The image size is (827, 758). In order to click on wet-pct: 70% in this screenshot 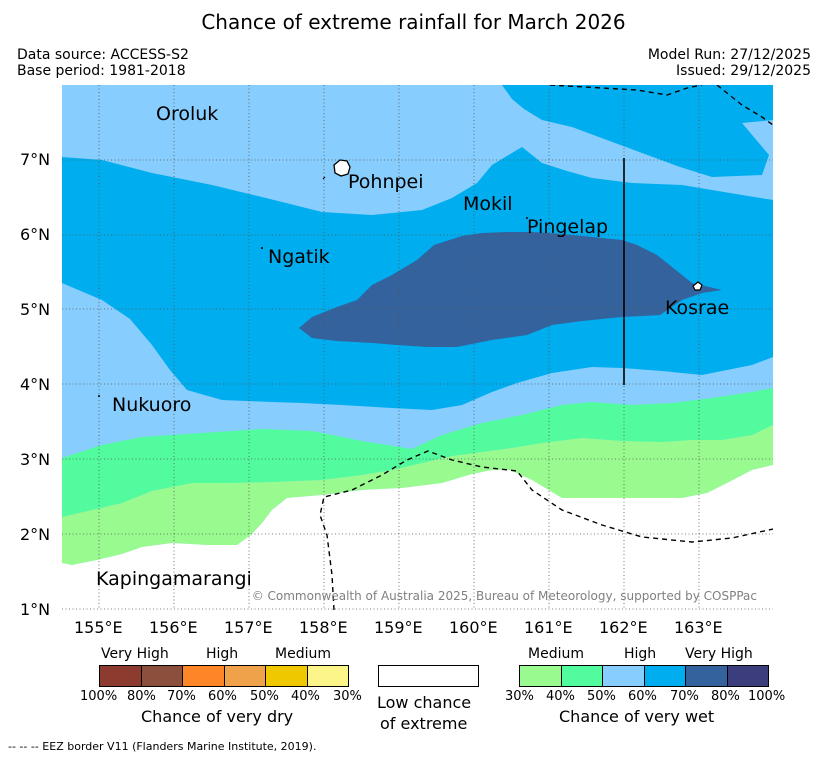, I will do `click(684, 696)`.